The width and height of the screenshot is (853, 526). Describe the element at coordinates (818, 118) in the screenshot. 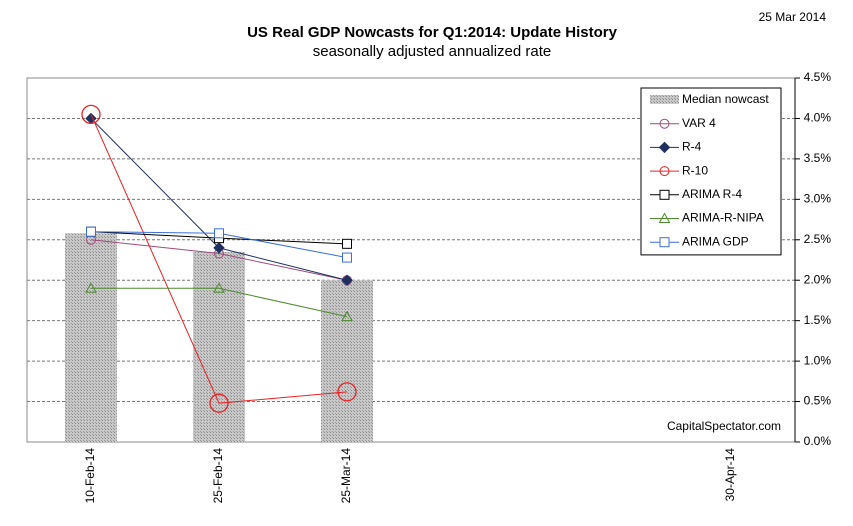

I see `y-tick-label: 4.0%` at that location.